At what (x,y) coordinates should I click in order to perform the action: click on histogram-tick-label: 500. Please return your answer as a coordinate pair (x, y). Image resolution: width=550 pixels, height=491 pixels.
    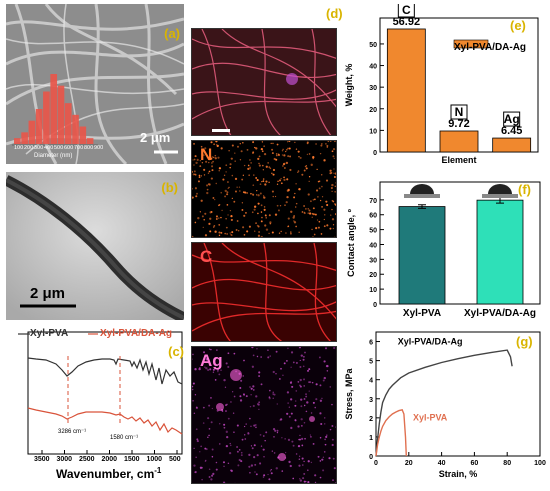
    Looking at the image, I should click on (58, 148).